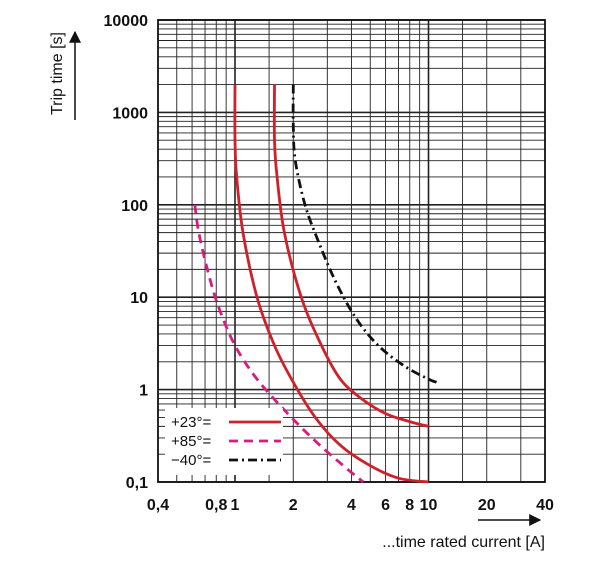 The height and width of the screenshot is (562, 600). I want to click on x-tick-label: 6, so click(385, 505).